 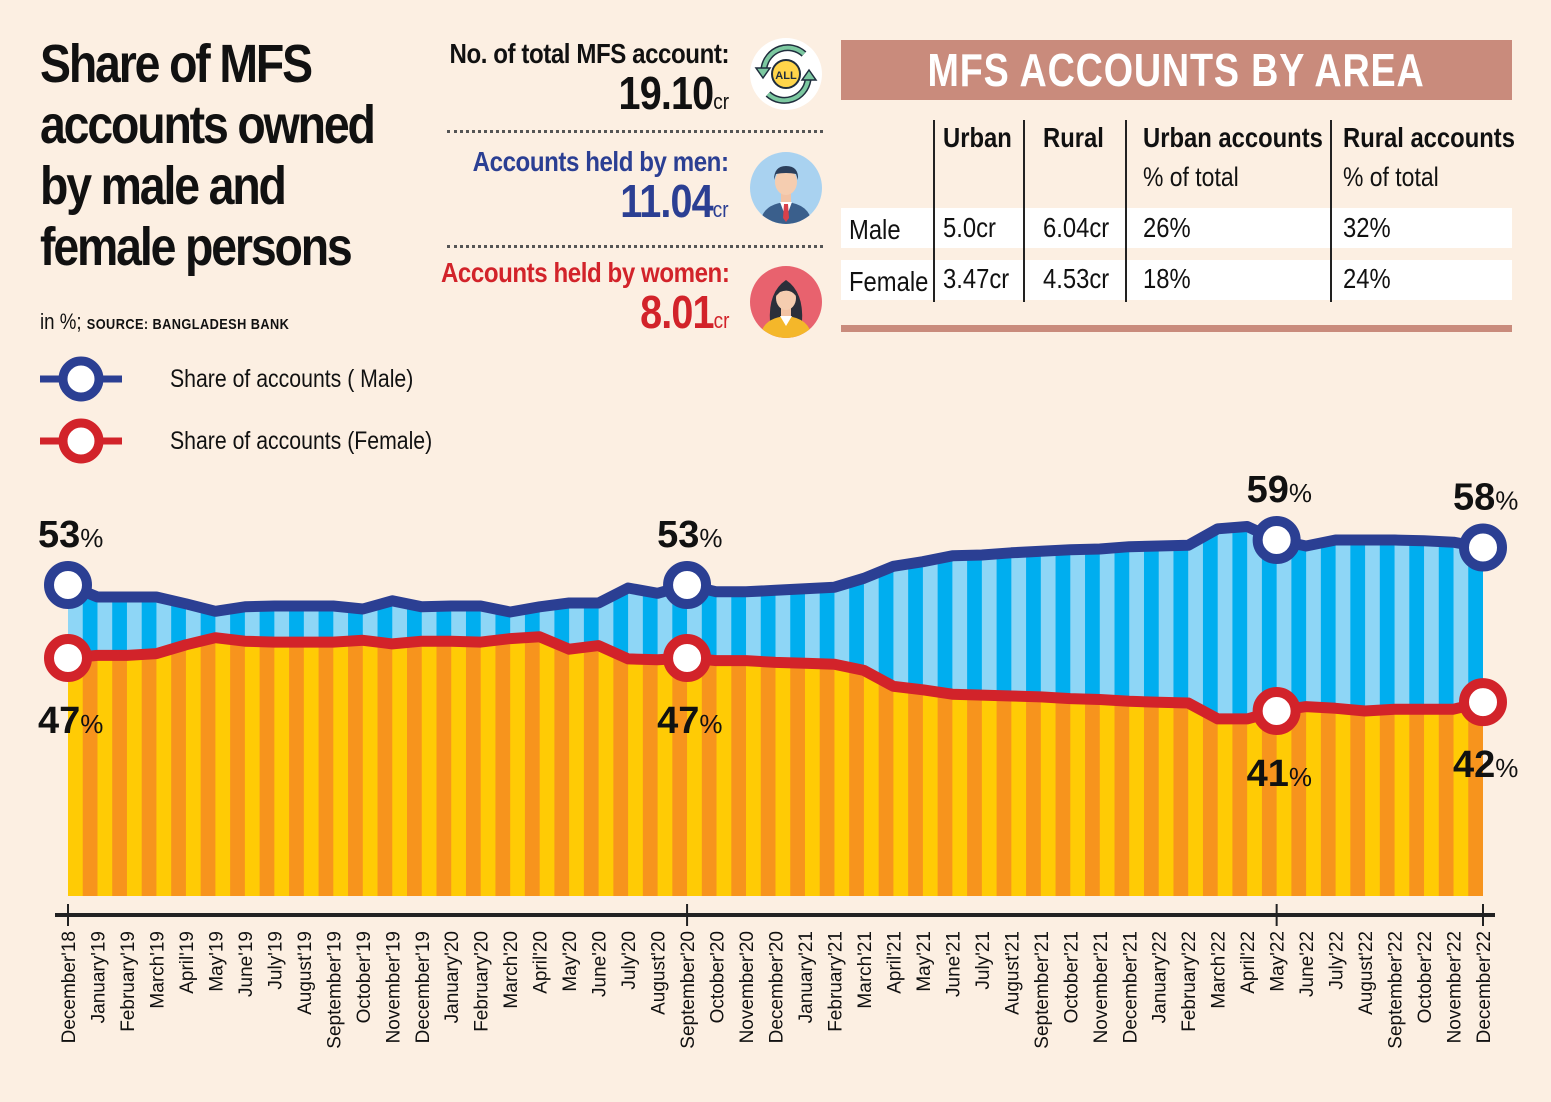 What do you see at coordinates (1248, 962) in the screenshot?
I see `x-tick-label: April'22` at bounding box center [1248, 962].